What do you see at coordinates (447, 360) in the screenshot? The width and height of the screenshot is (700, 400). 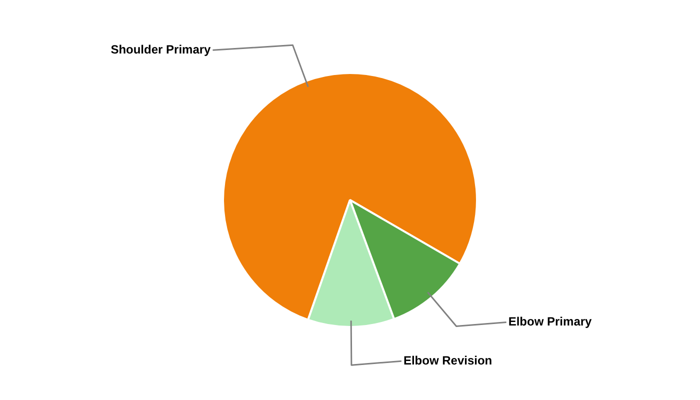 I see `slice-label: Elbow Revision` at bounding box center [447, 360].